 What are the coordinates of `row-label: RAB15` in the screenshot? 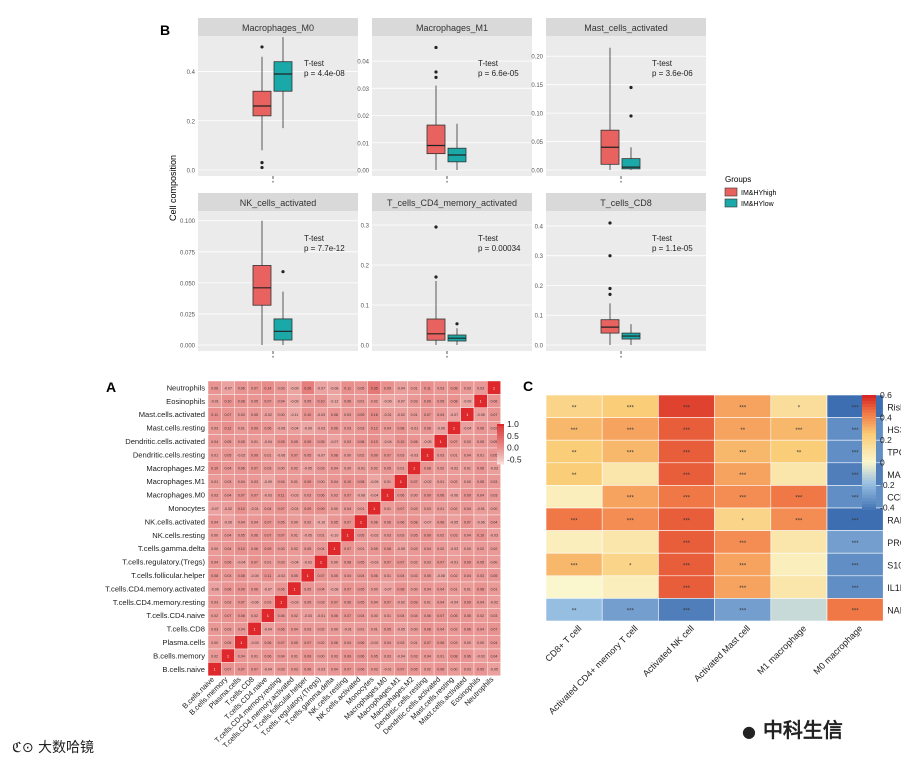 It's located at (894, 520).